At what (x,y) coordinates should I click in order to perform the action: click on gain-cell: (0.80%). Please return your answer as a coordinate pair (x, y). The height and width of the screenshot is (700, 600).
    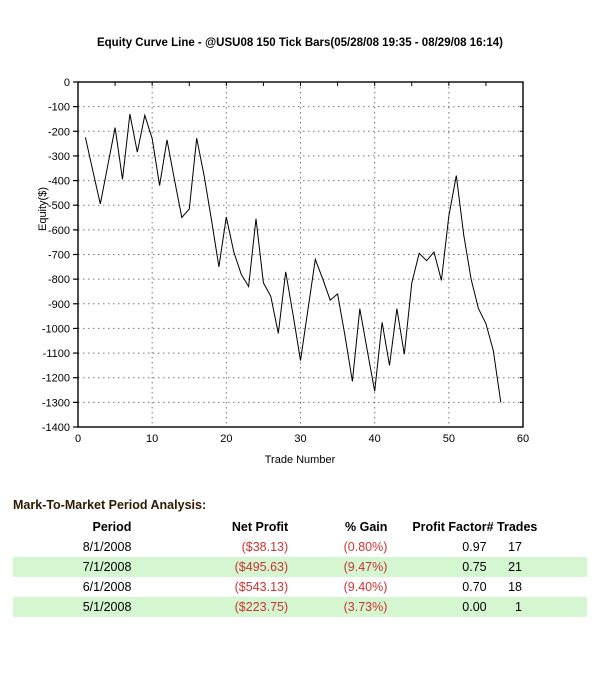
    Looking at the image, I should click on (365, 547).